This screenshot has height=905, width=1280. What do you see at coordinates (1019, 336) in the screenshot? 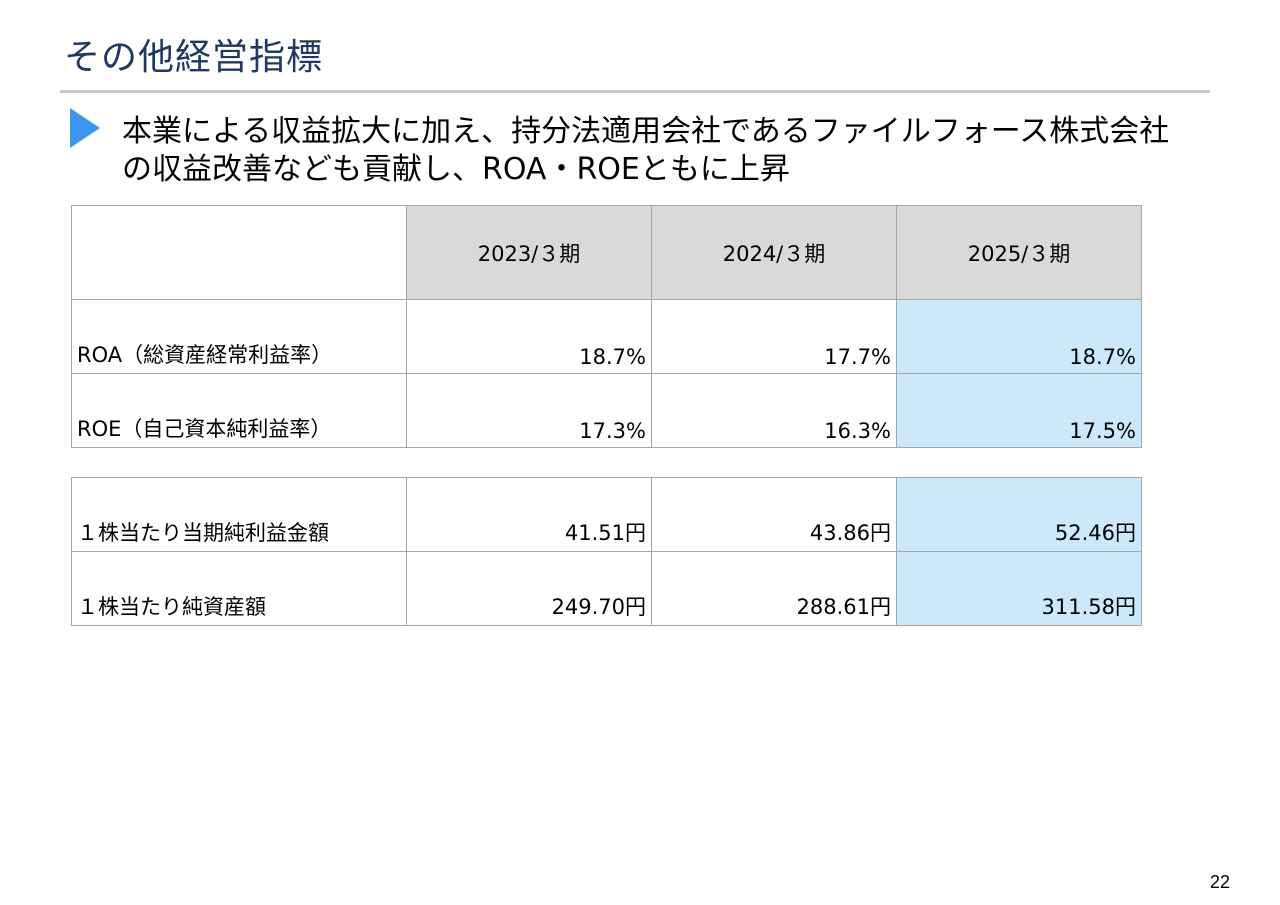
I see `roa-fy2025: 18.7%` at bounding box center [1019, 336].